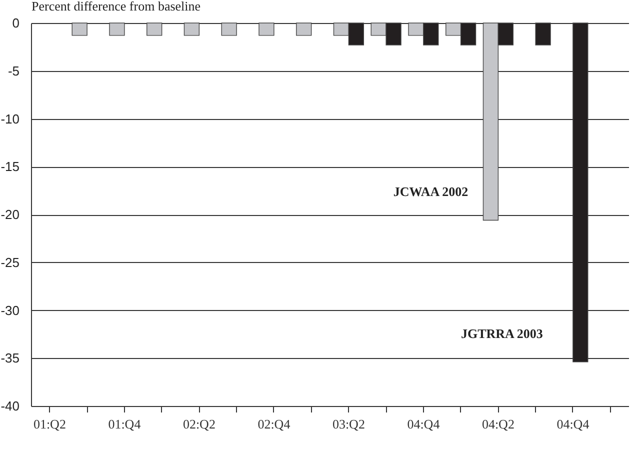 The height and width of the screenshot is (449, 642). What do you see at coordinates (125, 424) in the screenshot?
I see `x-tick-label: 01:Q4` at bounding box center [125, 424].